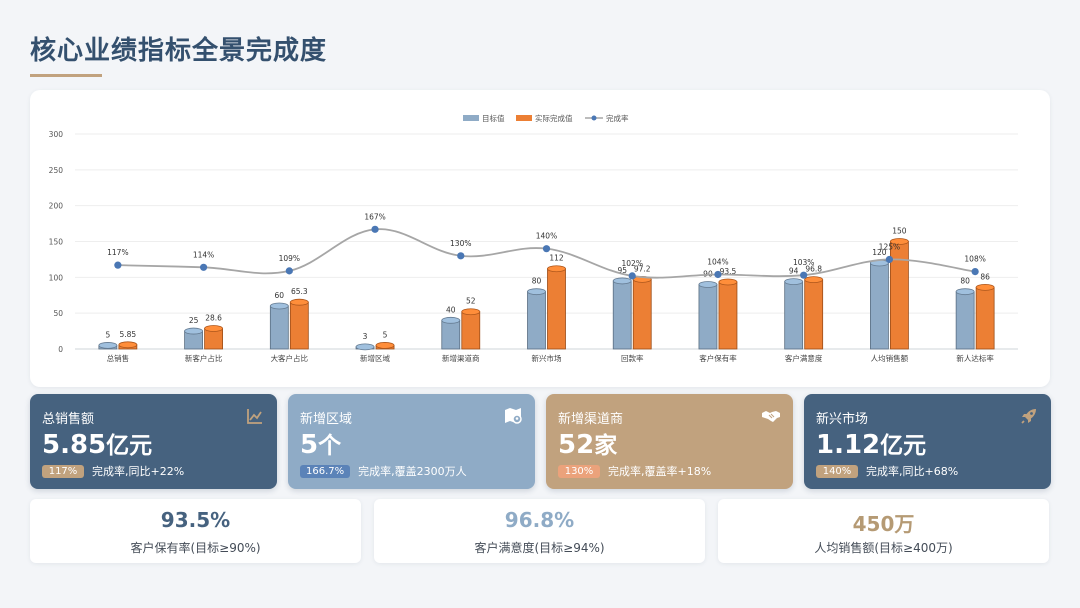 Image resolution: width=1080 pixels, height=608 pixels. I want to click on kpi-number: 52, so click(576, 445).